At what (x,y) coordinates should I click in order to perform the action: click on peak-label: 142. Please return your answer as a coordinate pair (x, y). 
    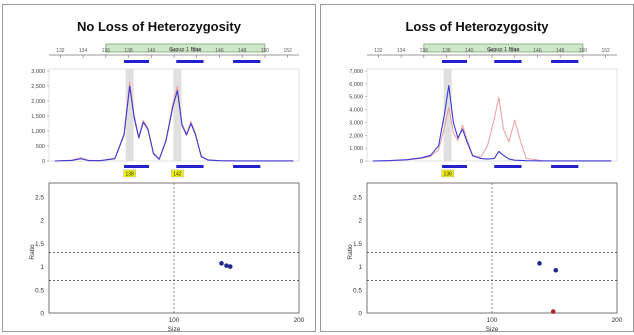
    Looking at the image, I should click on (177, 175).